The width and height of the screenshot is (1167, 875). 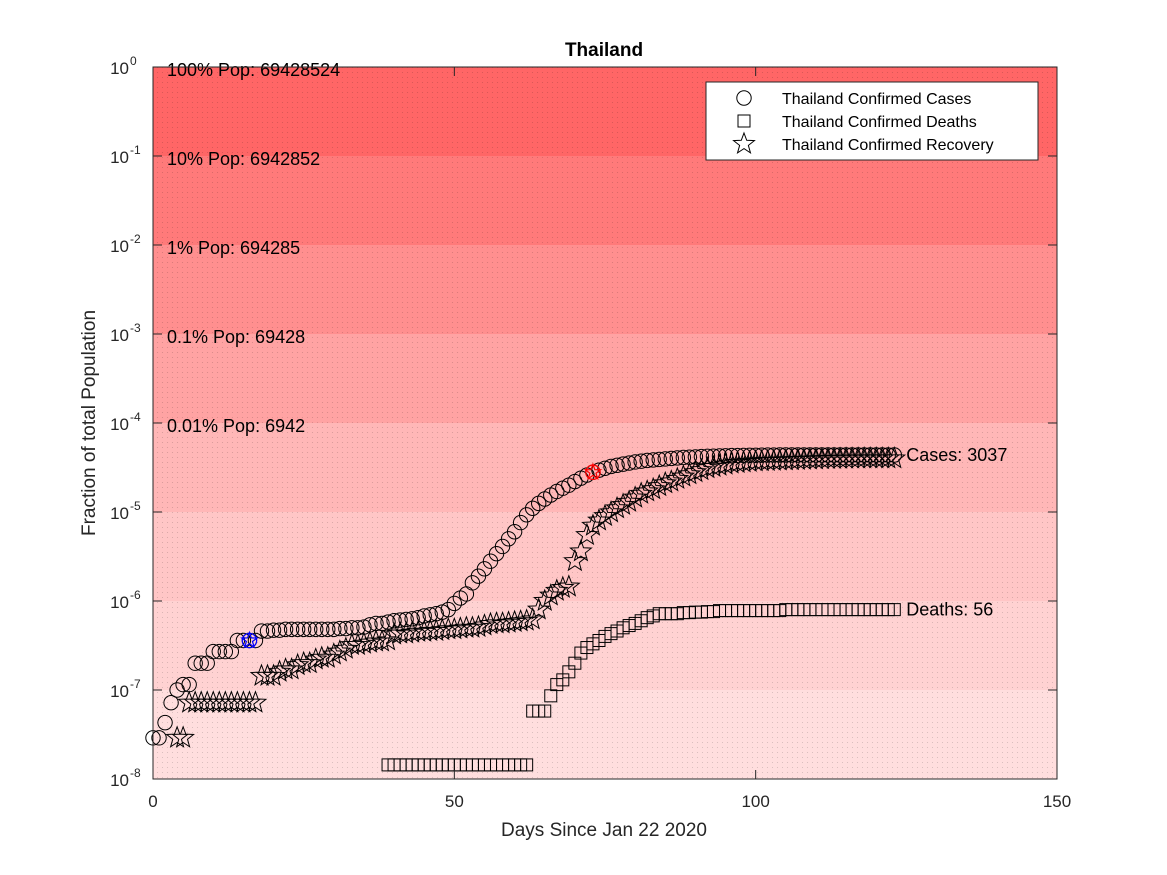 What do you see at coordinates (135, 773) in the screenshot?
I see `y-tick-label-exponent: -8` at bounding box center [135, 773].